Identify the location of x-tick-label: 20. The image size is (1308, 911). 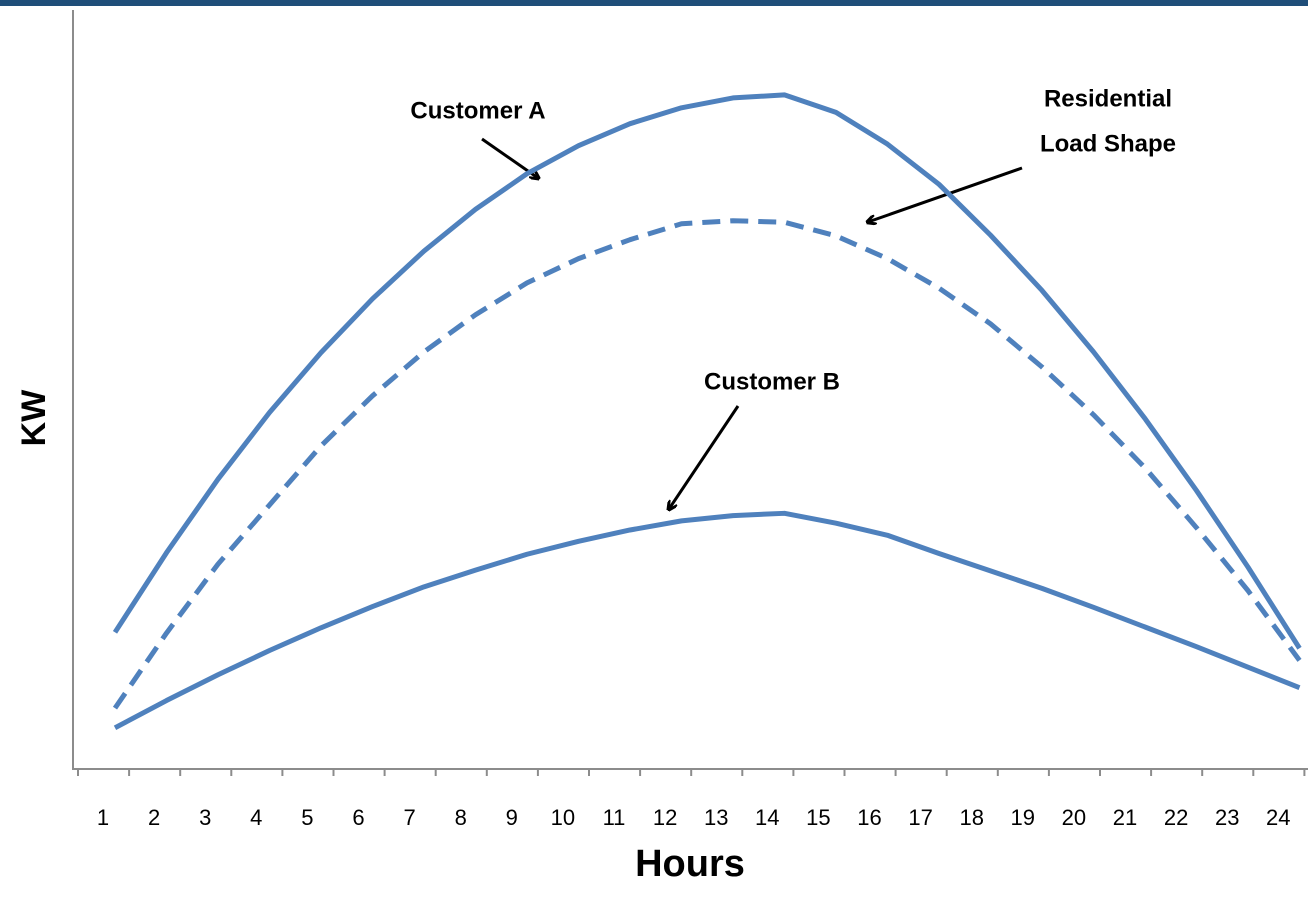
(1074, 817).